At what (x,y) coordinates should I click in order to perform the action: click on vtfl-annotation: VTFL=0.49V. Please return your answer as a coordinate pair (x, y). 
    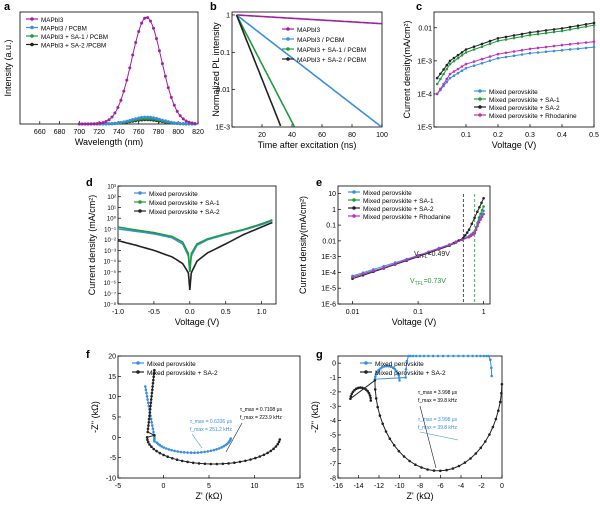
    Looking at the image, I should click on (432, 255).